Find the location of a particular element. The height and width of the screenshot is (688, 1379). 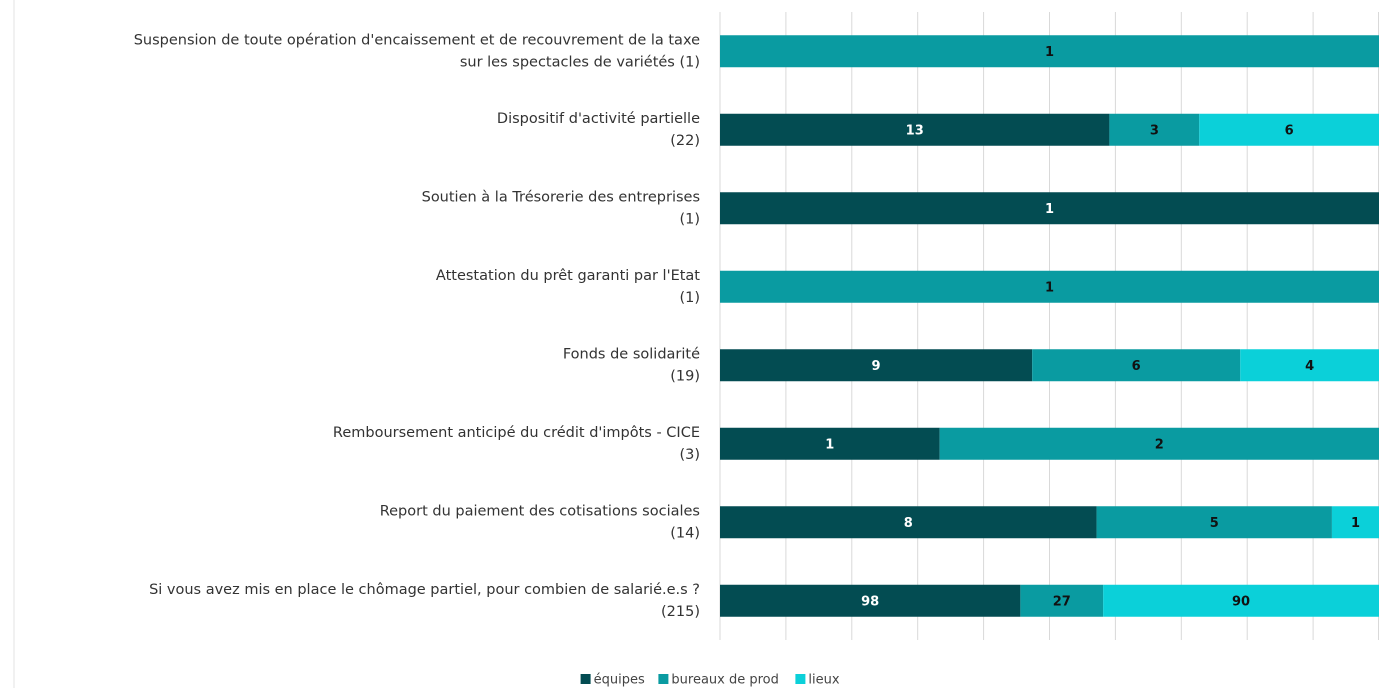

value-label: 13 is located at coordinates (915, 130).